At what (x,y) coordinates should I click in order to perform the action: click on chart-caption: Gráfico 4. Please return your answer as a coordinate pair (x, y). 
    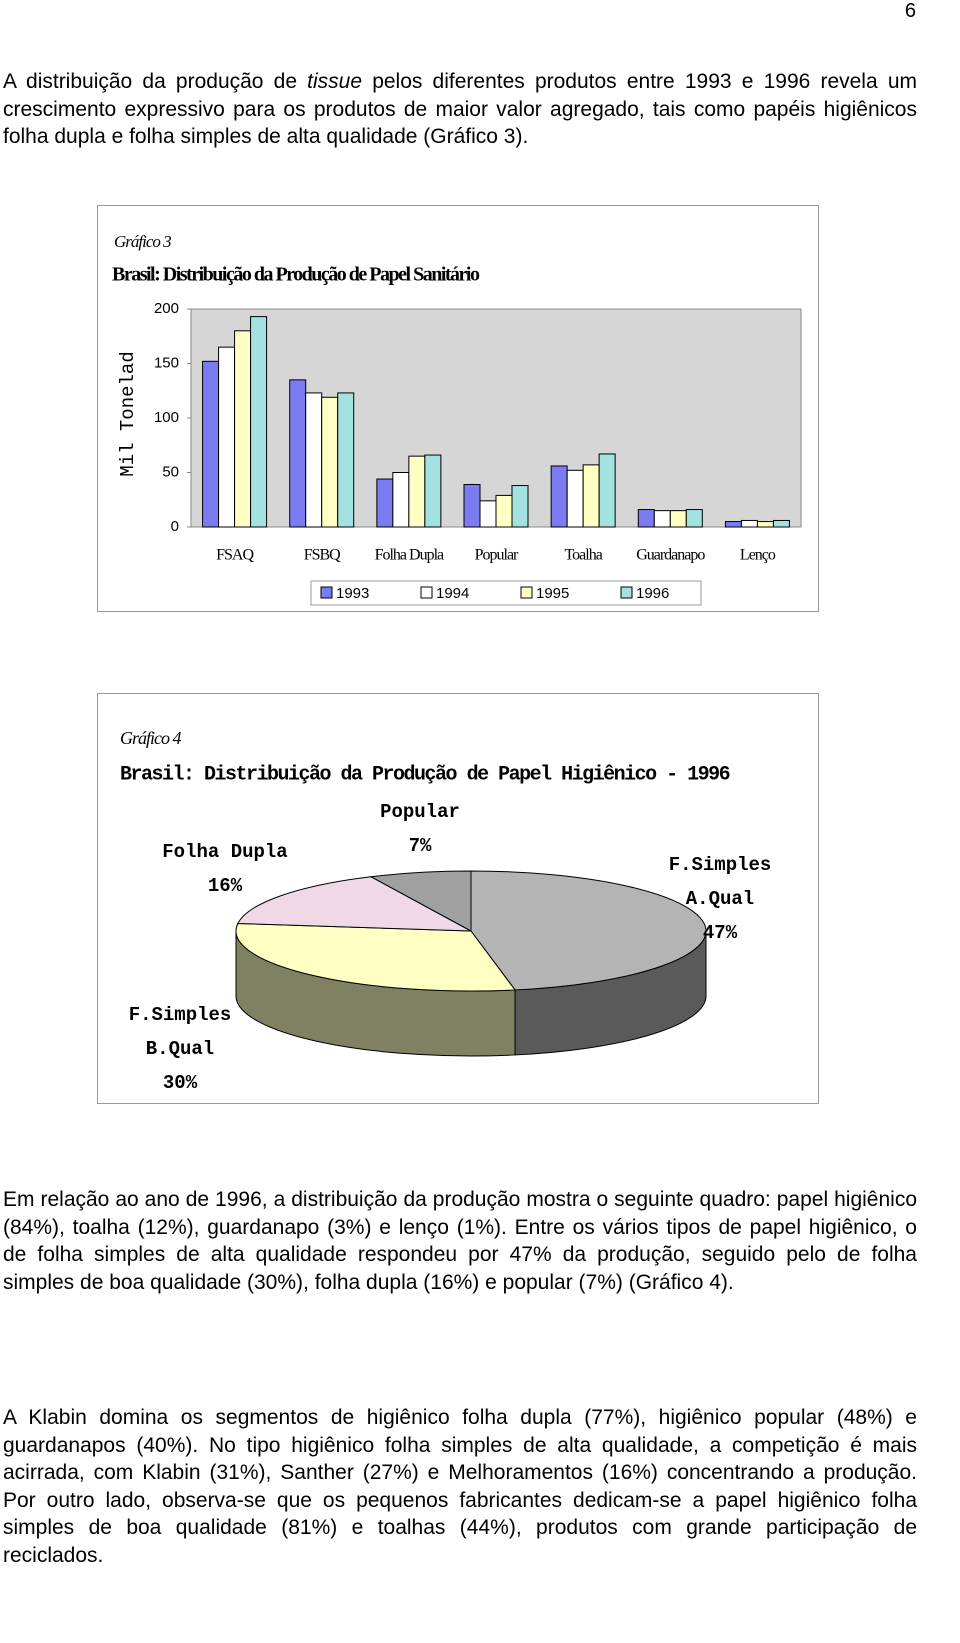
    Looking at the image, I should click on (150, 738).